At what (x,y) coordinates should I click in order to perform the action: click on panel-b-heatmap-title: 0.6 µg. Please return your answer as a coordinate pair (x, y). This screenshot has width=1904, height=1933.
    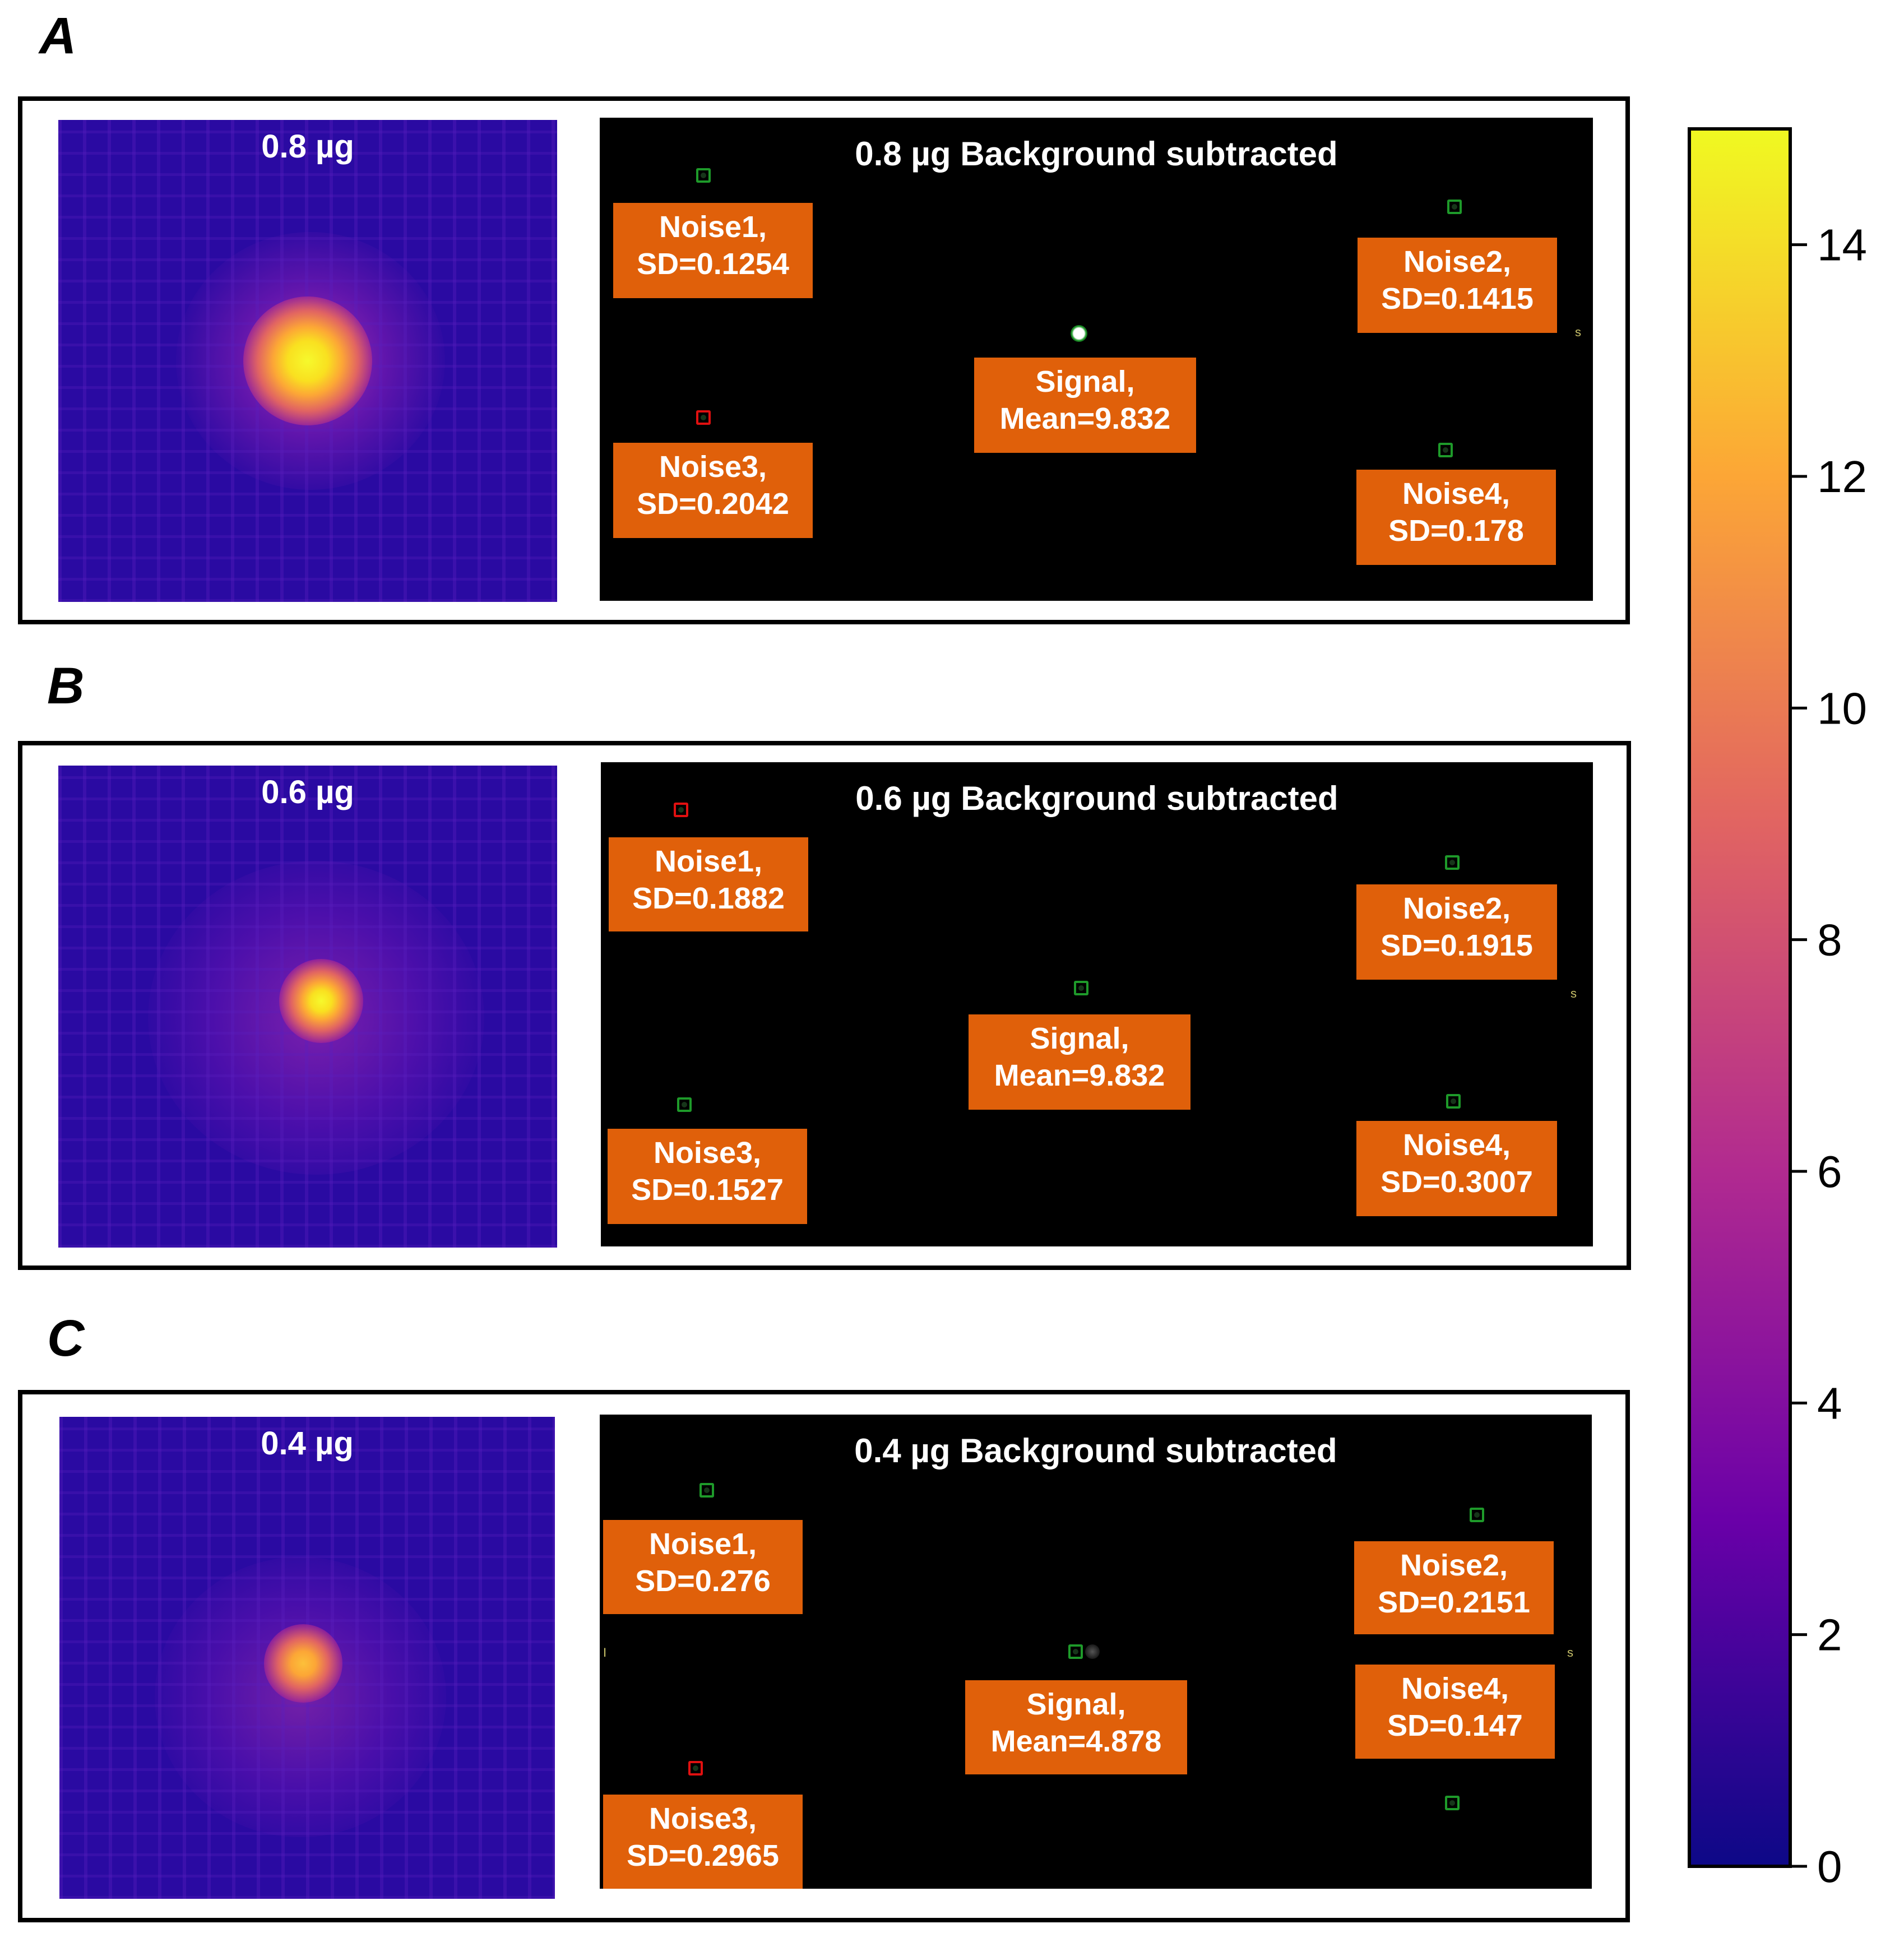
    Looking at the image, I should click on (307, 792).